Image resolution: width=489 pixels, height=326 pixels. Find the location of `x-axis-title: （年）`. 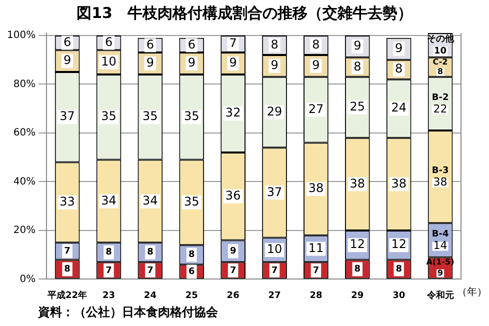

x-axis-title: （年） is located at coordinates (472, 292).